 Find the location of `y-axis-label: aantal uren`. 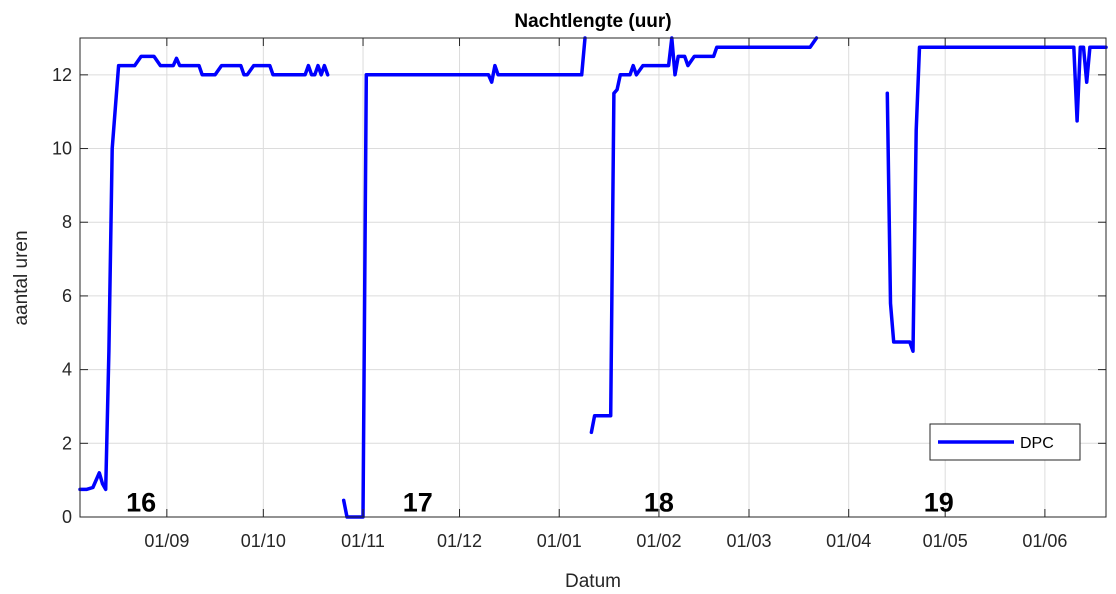

y-axis-label: aantal uren is located at coordinates (21, 277).